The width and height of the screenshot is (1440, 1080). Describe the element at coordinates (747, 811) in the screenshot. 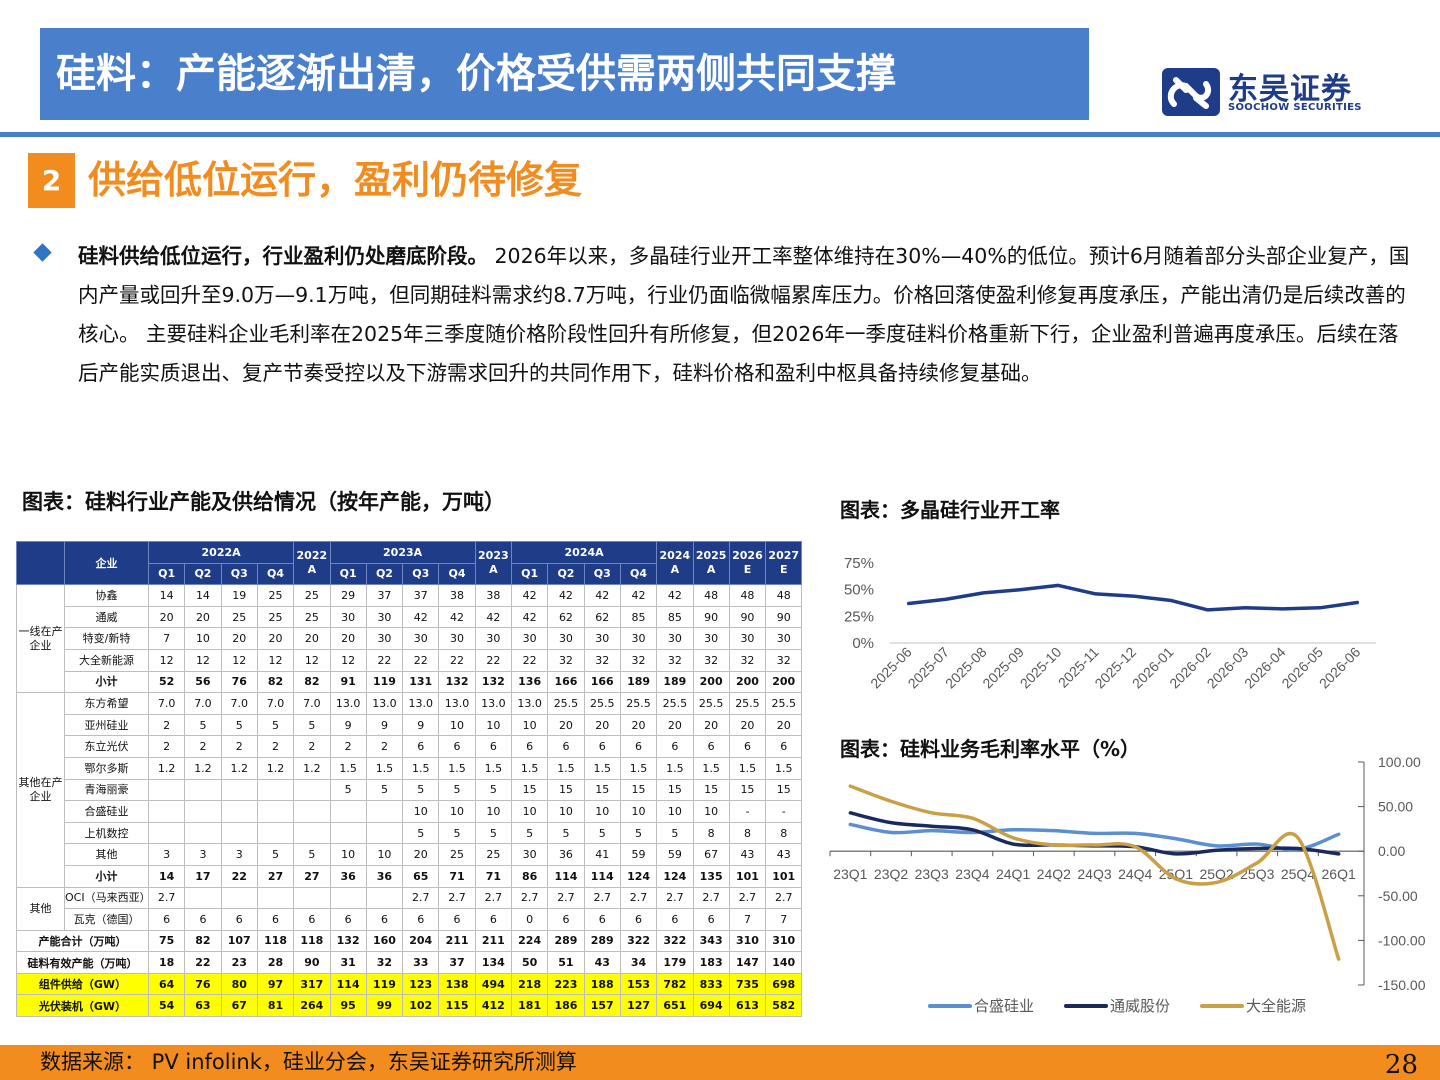

I see `table-cell: -` at that location.